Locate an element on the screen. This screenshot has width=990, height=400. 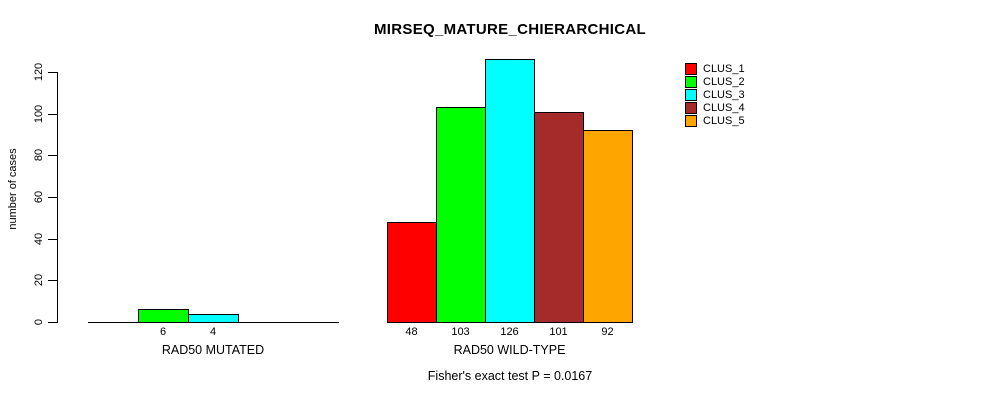
legend-label: CLUS_4 is located at coordinates (724, 107).